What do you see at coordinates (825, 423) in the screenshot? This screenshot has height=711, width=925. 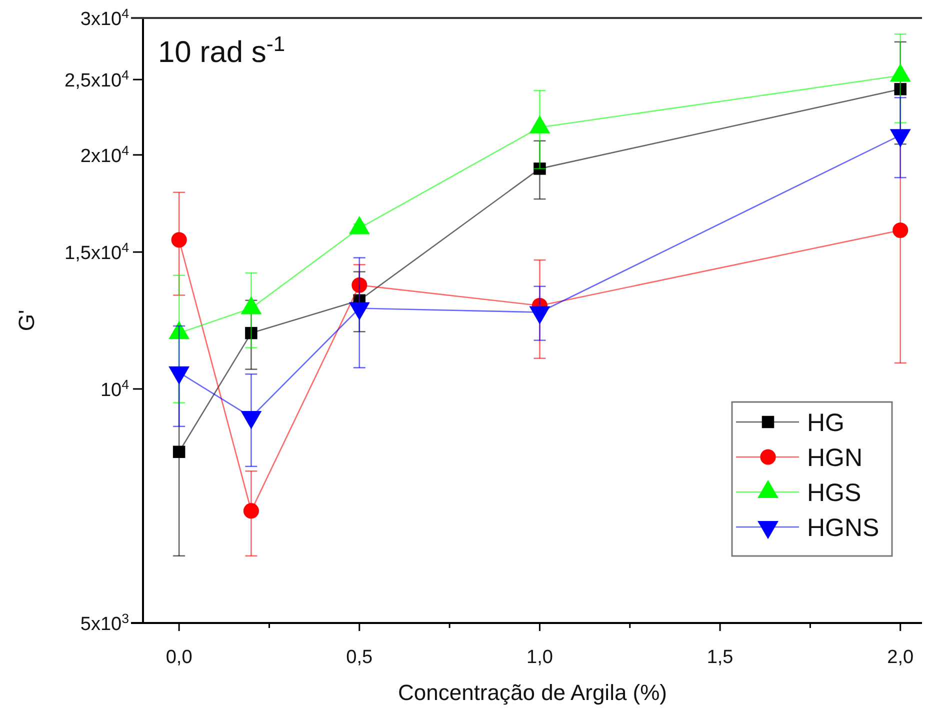 I see `legend-label: HG` at bounding box center [825, 423].